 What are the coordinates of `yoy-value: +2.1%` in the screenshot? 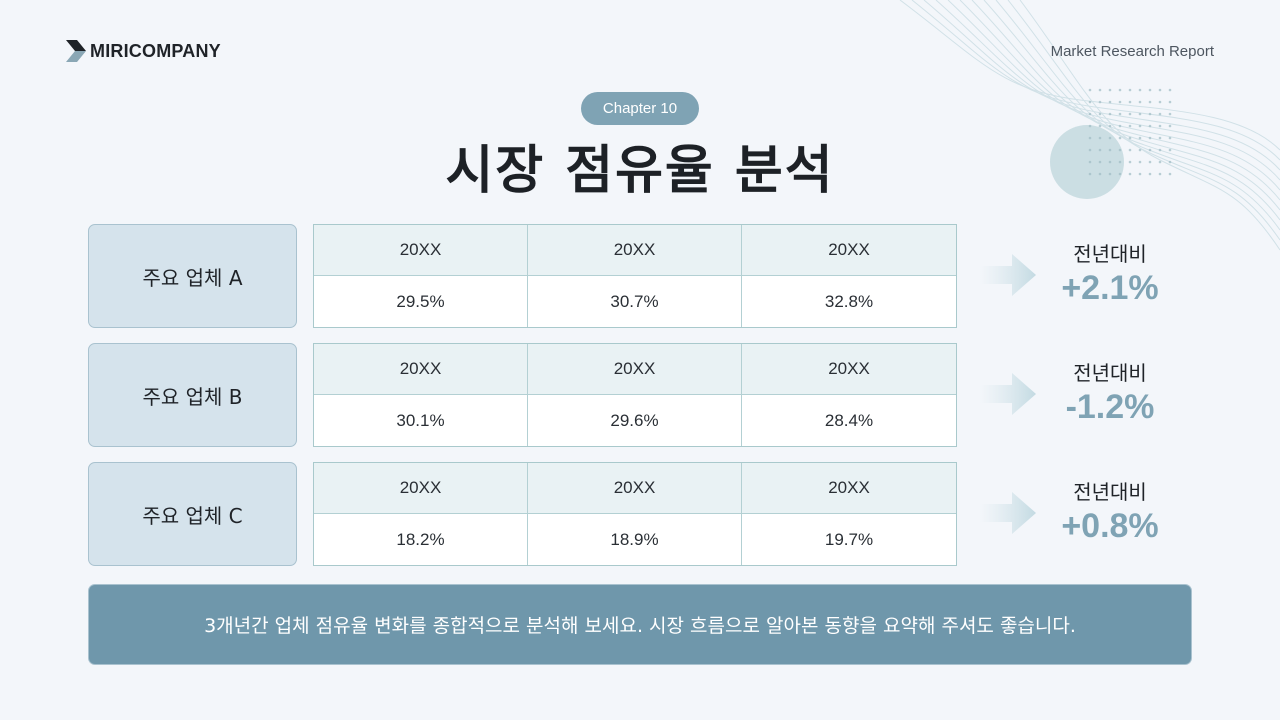 It's located at (1110, 288).